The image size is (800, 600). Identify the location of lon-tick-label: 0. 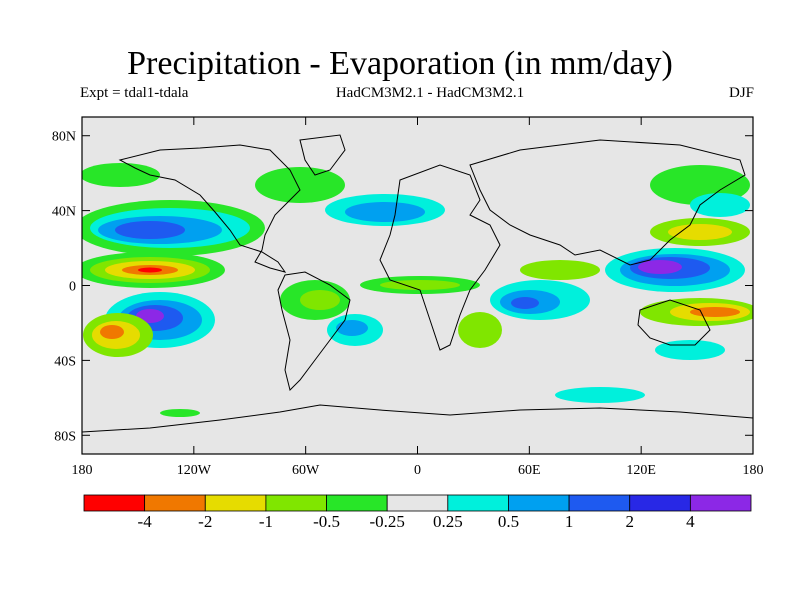
(417, 470).